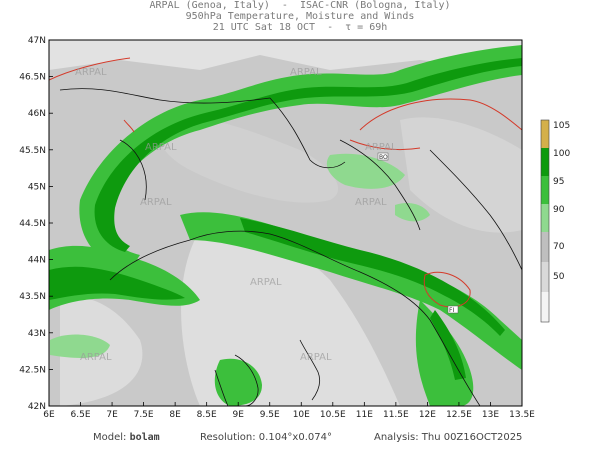 This screenshot has width=600, height=450. Describe the element at coordinates (32, 297) in the screenshot. I see `latitude-tick-label: 43.5N` at that location.